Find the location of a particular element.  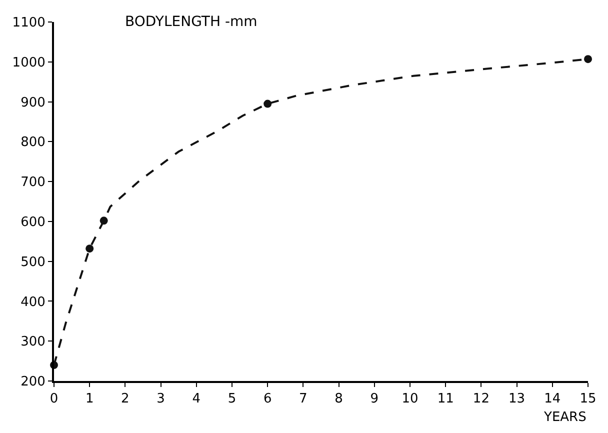

y-tick-label: 400 is located at coordinates (33, 302).